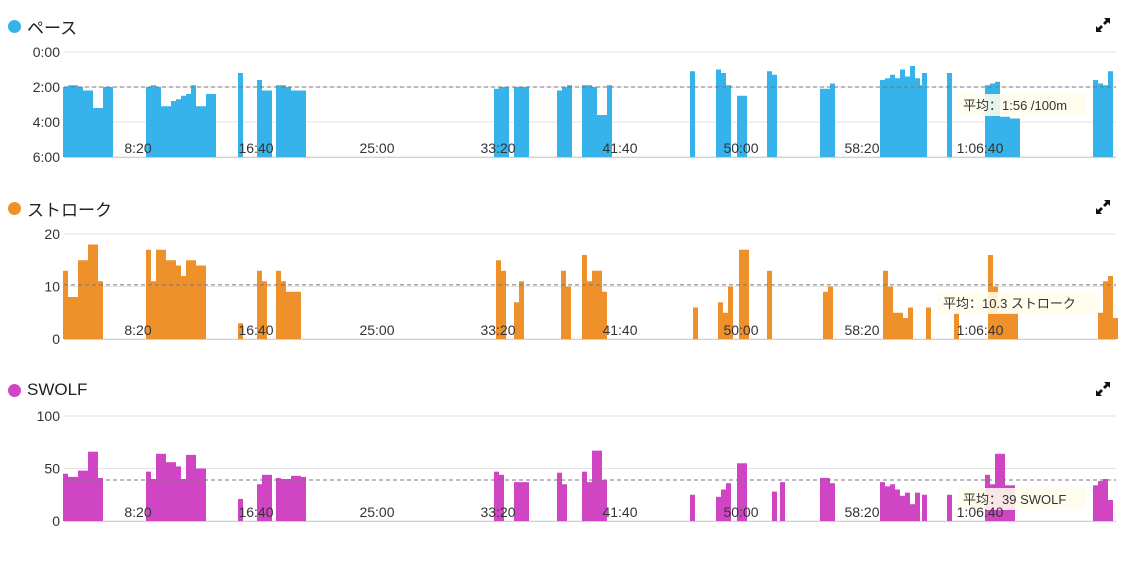 This screenshot has width=1122, height=573. Describe the element at coordinates (56, 339) in the screenshot. I see `stroke-y-tick-label: 0` at that location.